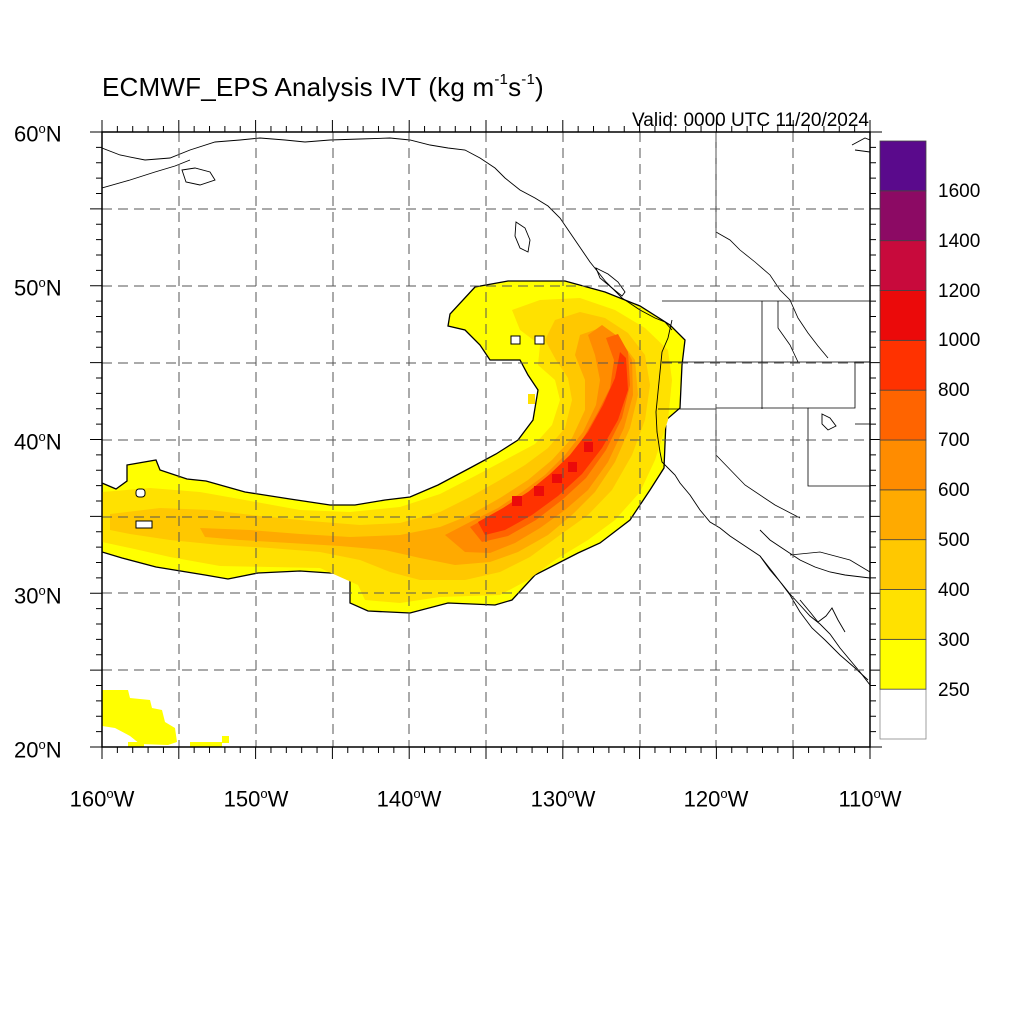 The width and height of the screenshot is (1024, 1024). I want to click on lat-label-30n: 30oN, so click(38, 596).